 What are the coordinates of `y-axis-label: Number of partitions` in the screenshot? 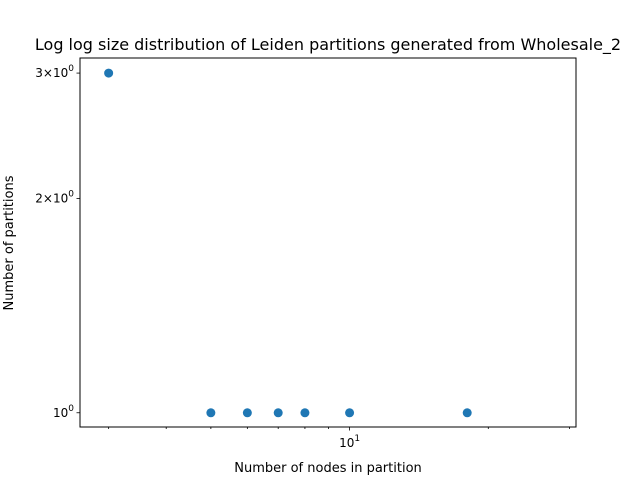 It's located at (9, 242).